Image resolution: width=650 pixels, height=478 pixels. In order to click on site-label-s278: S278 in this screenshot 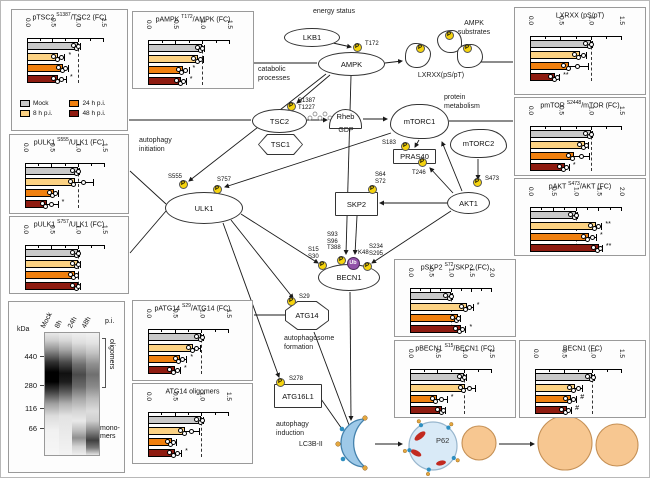, I will do `click(296, 379)`.